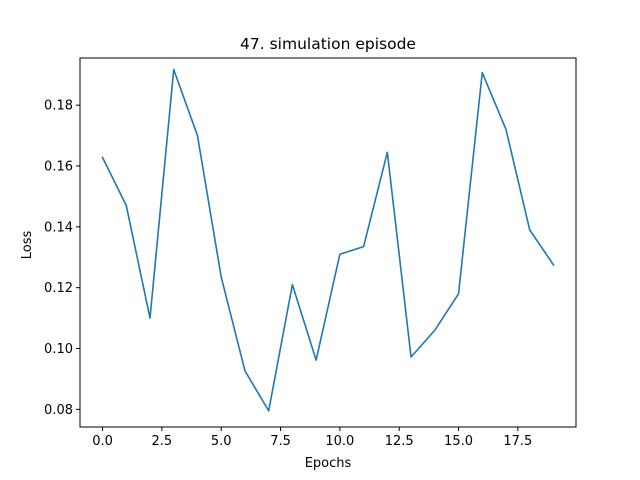 This screenshot has width=640, height=480. I want to click on x-tick-label: 12.5, so click(399, 441).